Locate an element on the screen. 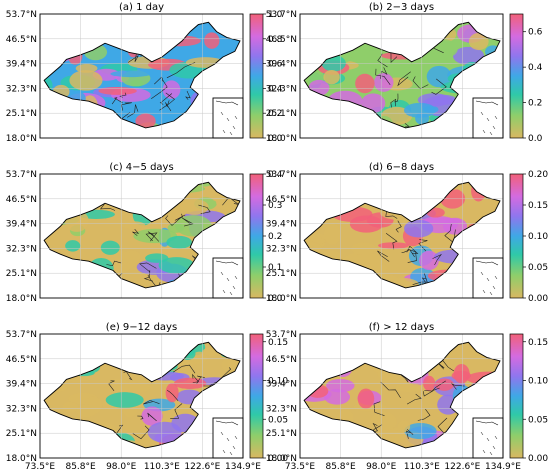 Image resolution: width=550 pixels, height=473 pixels. panel-title: (a) 1 day is located at coordinates (141, 7).